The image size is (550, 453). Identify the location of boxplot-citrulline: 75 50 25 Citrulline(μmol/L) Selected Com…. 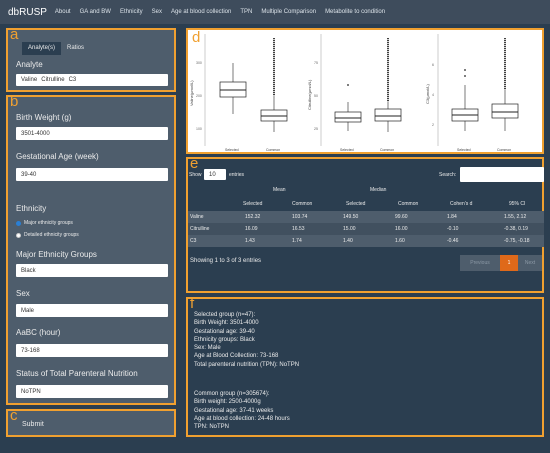
(354, 93).